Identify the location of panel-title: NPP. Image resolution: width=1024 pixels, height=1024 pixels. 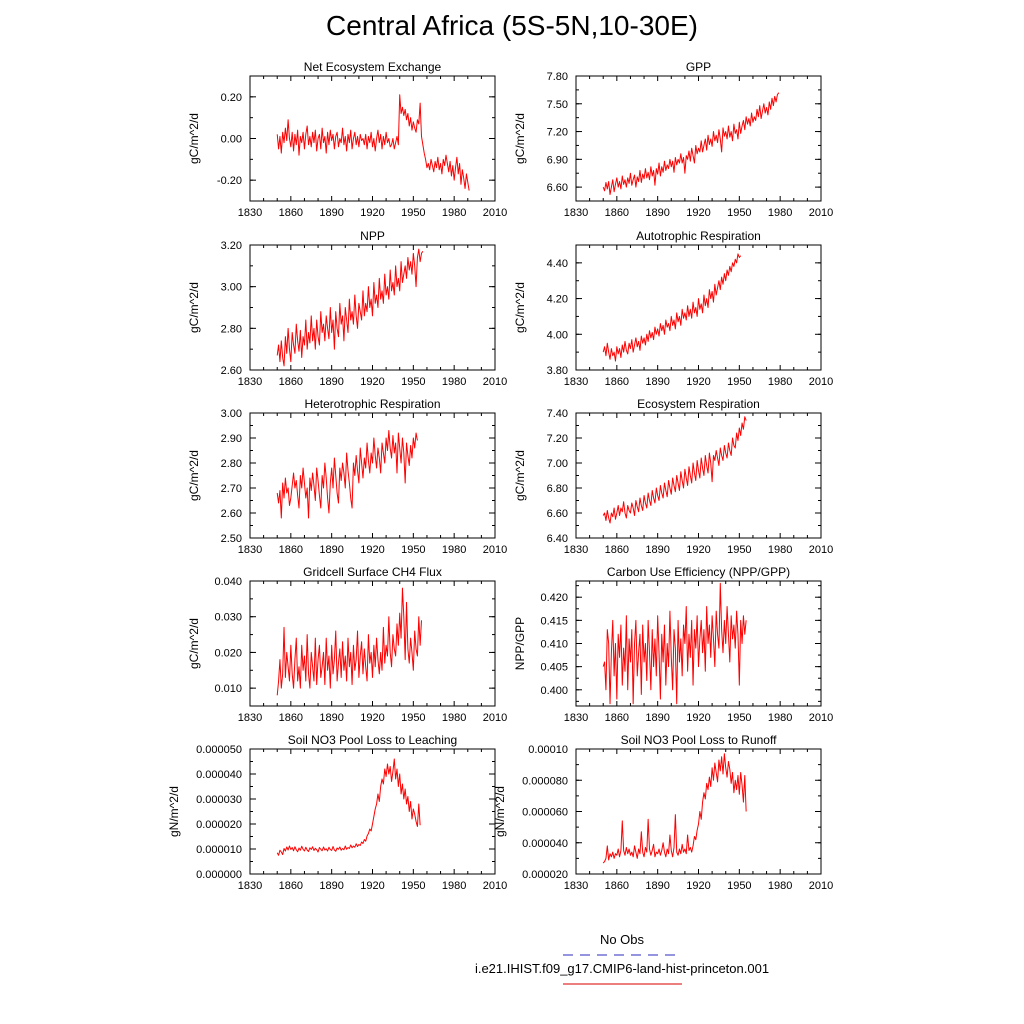
(372, 236).